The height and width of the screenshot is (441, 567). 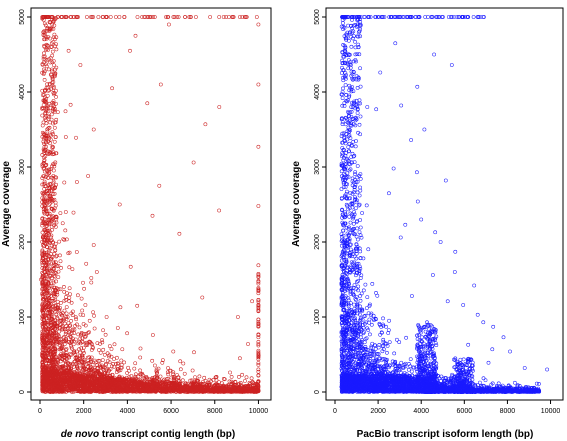 What do you see at coordinates (215, 411) in the screenshot?
I see `x-tick-label: 8000` at bounding box center [215, 411].